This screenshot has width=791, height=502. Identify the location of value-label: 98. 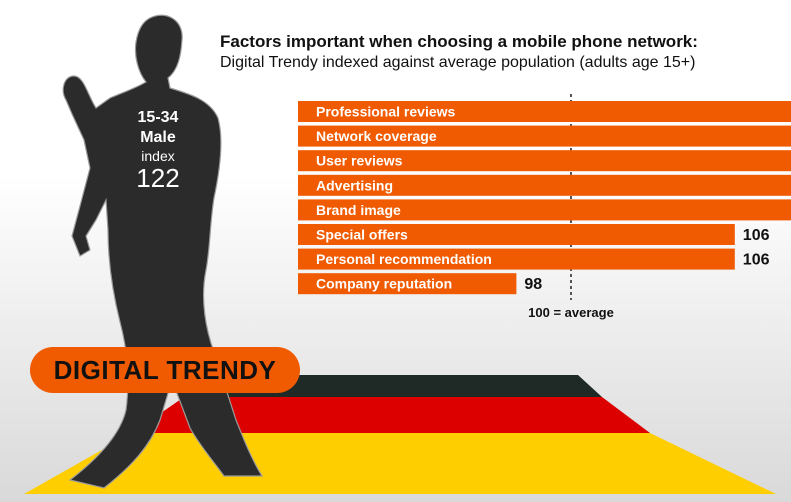
(533, 284).